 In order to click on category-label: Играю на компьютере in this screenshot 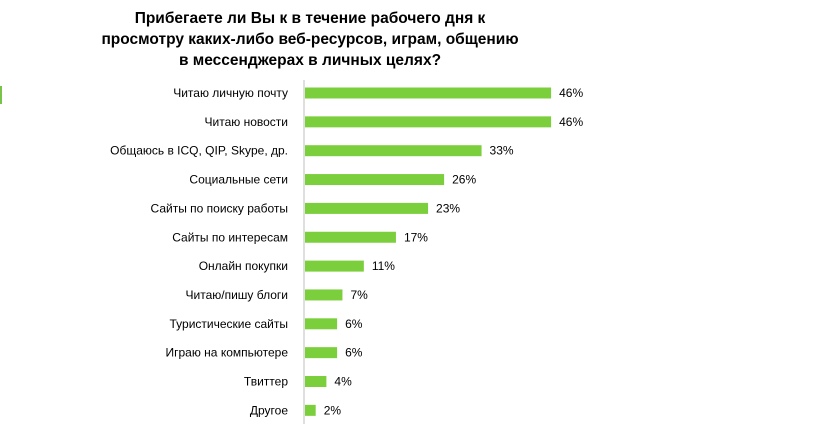, I will do `click(227, 353)`.